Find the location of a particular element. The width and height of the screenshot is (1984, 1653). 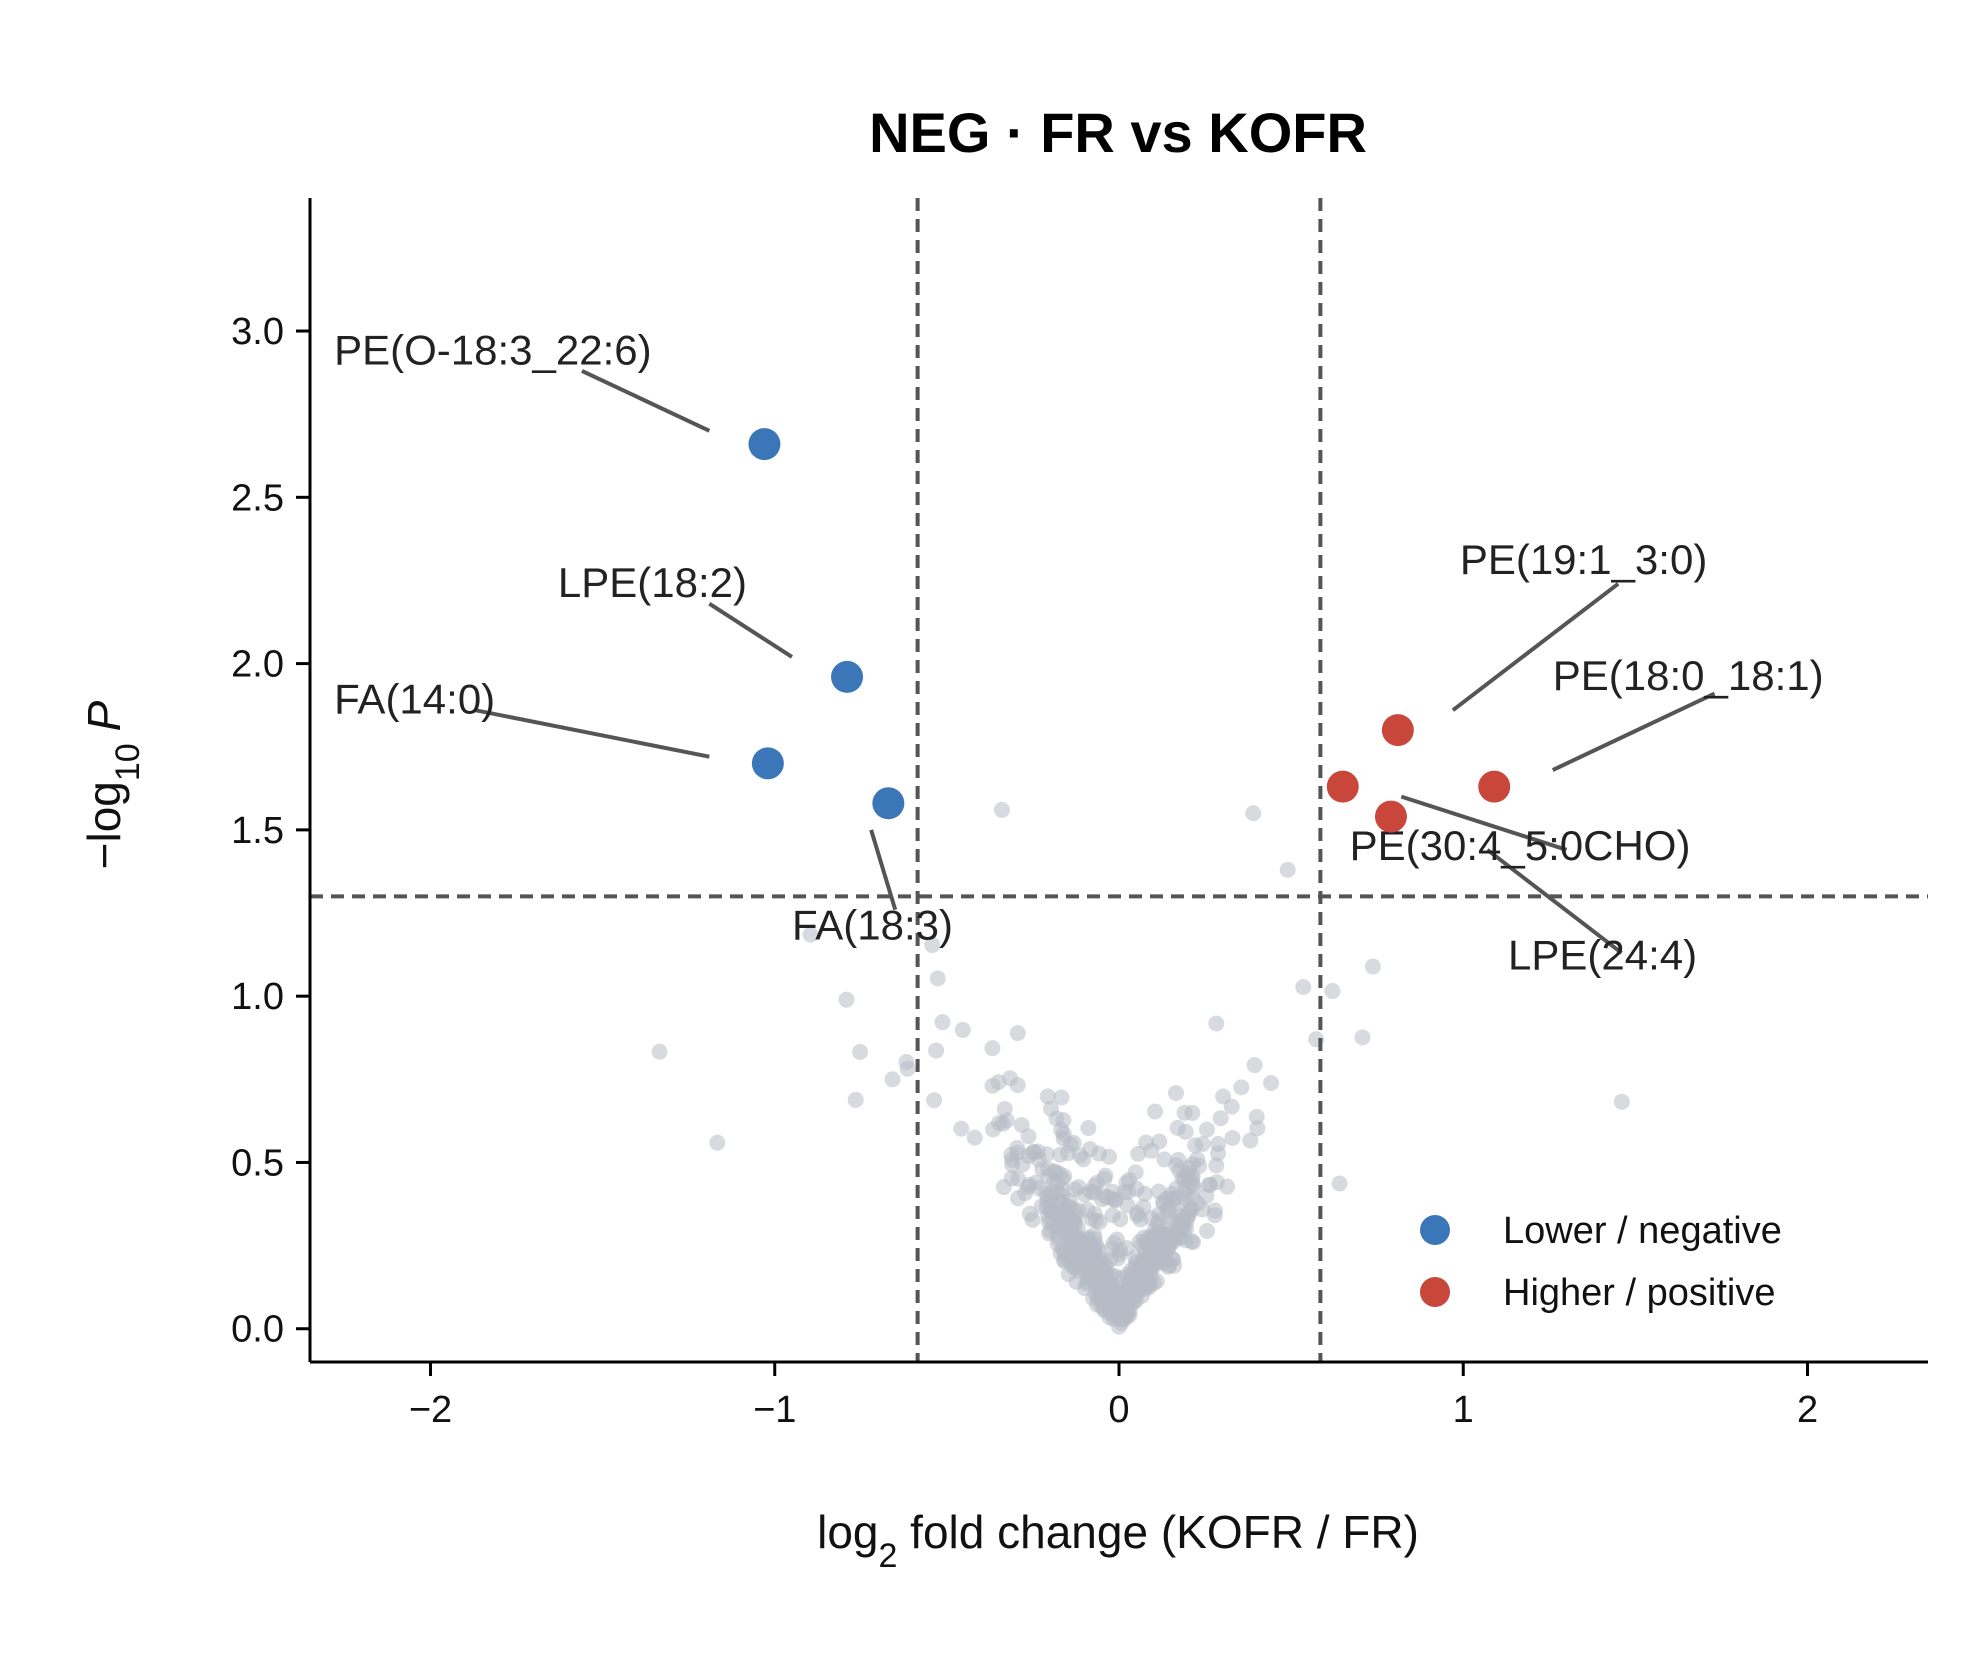

x-axis-label-prefix: log is located at coordinates (847, 1532).